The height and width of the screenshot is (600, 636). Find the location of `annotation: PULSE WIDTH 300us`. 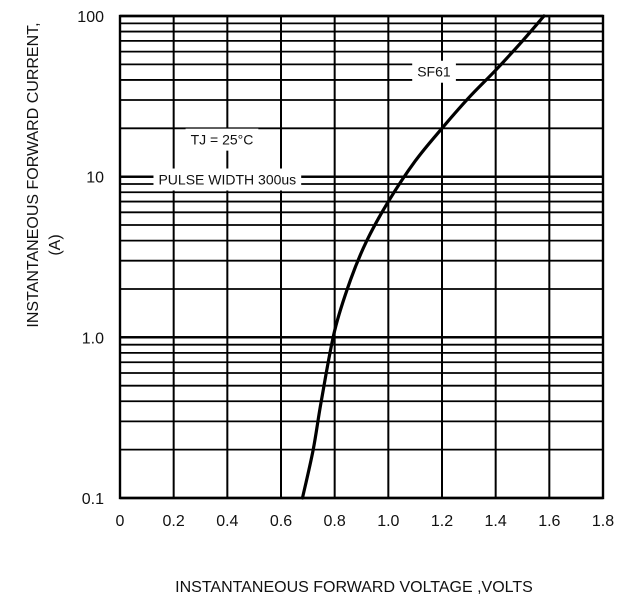

annotation: PULSE WIDTH 300us is located at coordinates (227, 179).